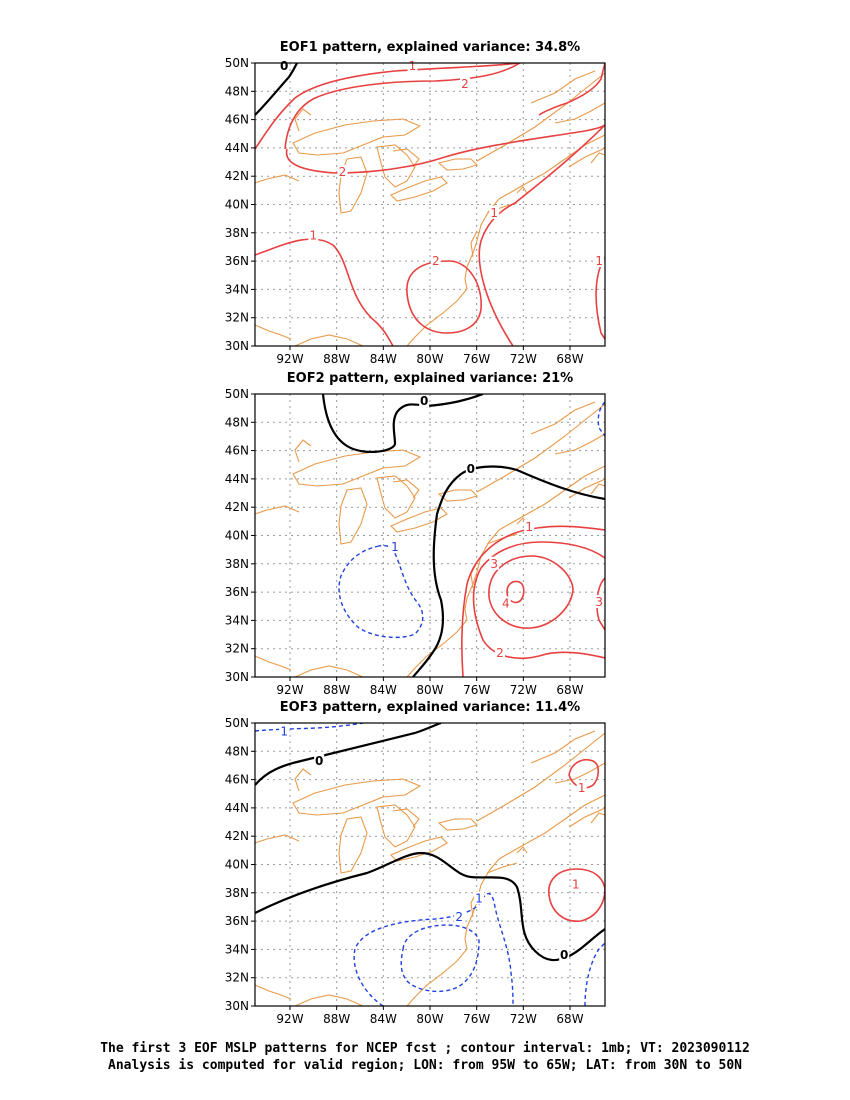  What do you see at coordinates (237, 91) in the screenshot?
I see `lat-tick-label: 48N` at bounding box center [237, 91].